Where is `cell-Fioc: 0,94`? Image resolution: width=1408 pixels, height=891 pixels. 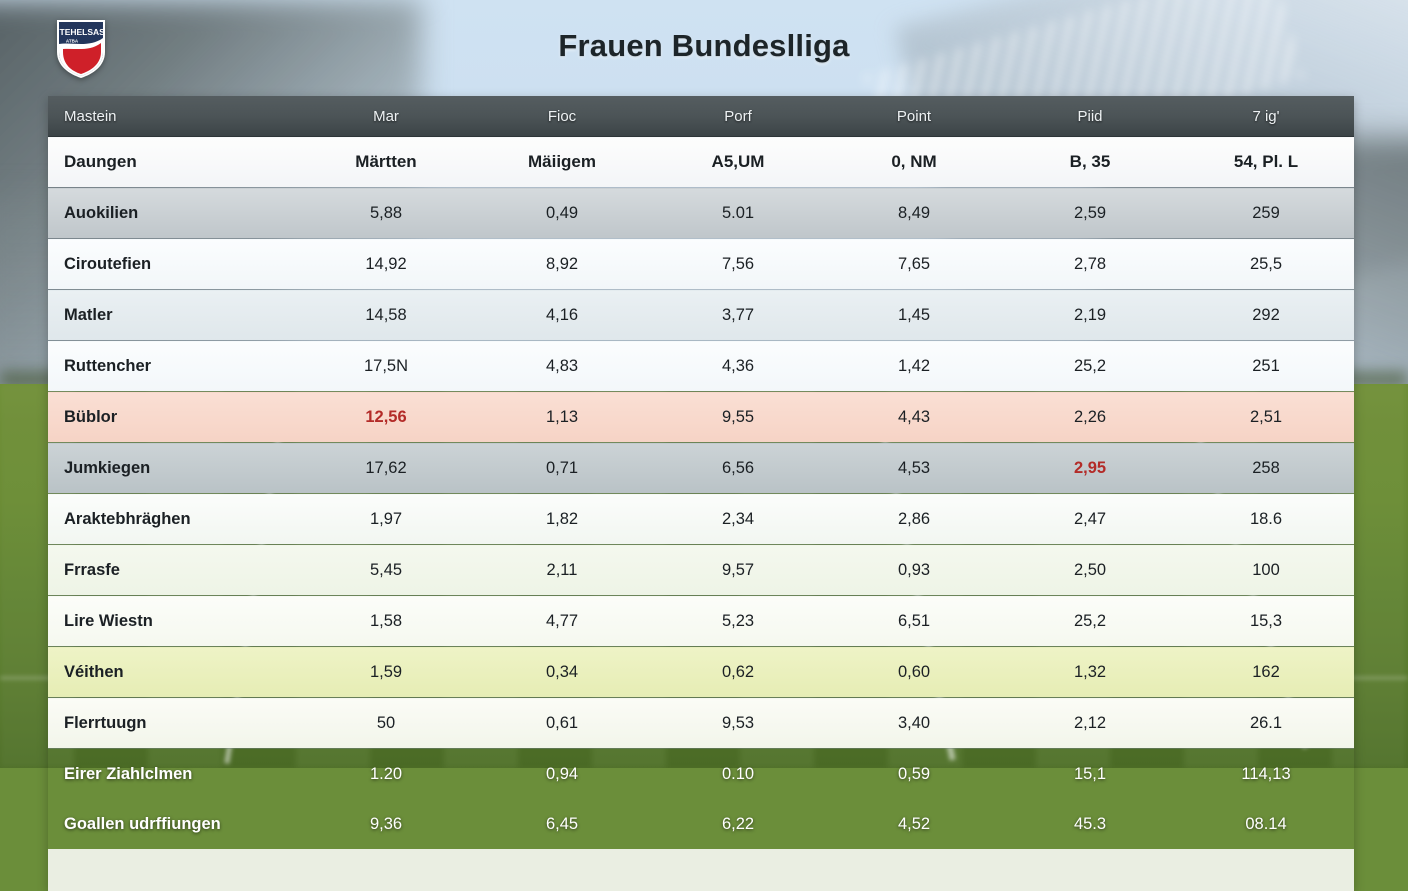 cell-Fioc: 0,94 is located at coordinates (562, 774).